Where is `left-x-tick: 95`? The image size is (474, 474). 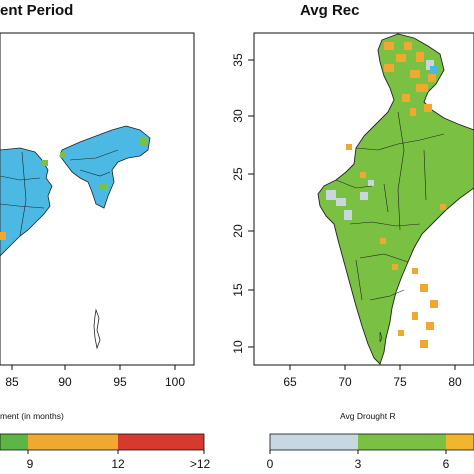
left-x-tick: 95 is located at coordinates (120, 382).